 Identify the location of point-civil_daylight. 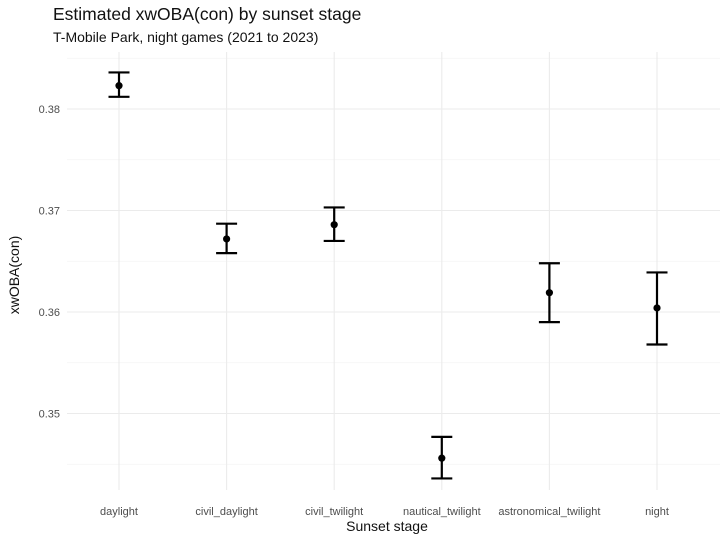
(227, 239).